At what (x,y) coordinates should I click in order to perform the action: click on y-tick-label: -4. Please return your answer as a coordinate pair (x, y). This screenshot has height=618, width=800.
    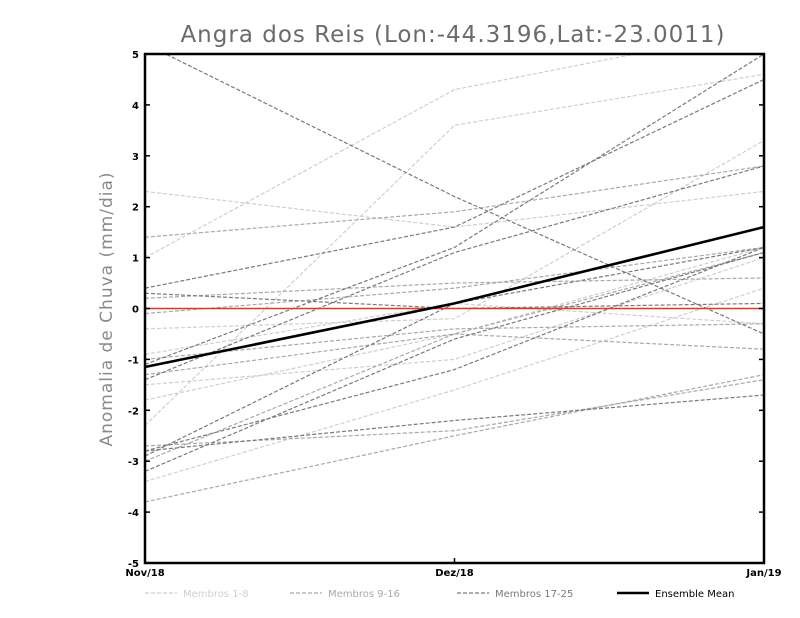
    Looking at the image, I should click on (133, 513).